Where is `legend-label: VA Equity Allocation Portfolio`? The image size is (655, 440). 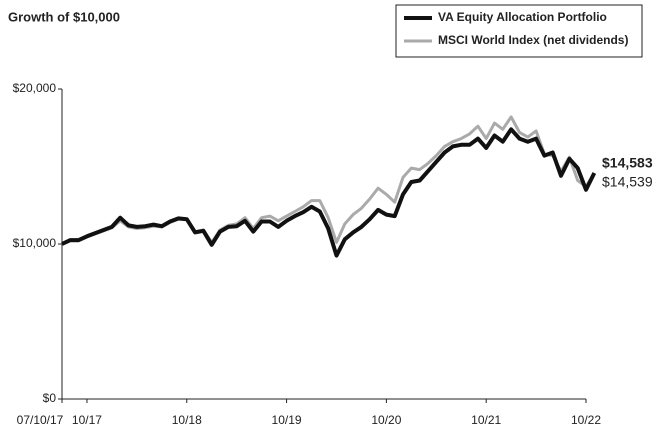 legend-label: VA Equity Allocation Portfolio is located at coordinates (522, 17).